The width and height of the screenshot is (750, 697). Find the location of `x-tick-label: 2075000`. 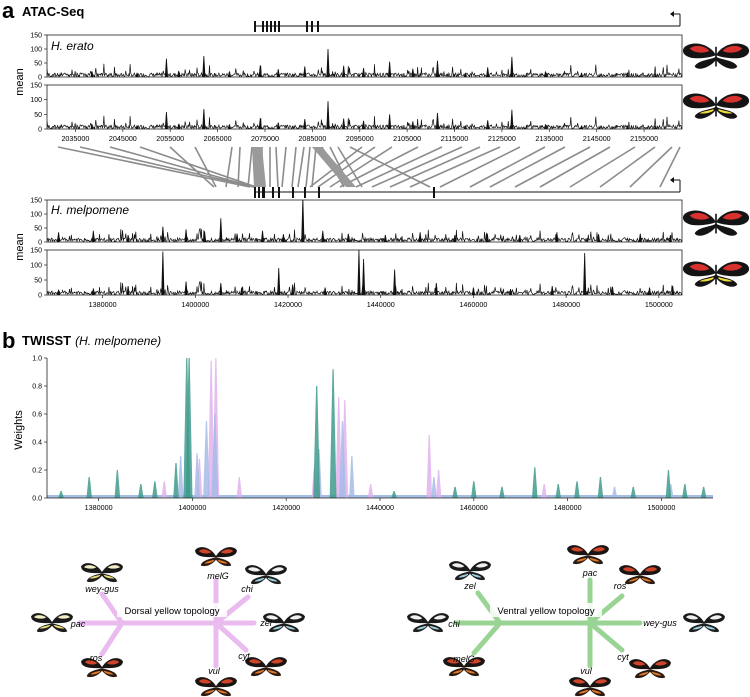

x-tick-label: 2075000 is located at coordinates (265, 138).